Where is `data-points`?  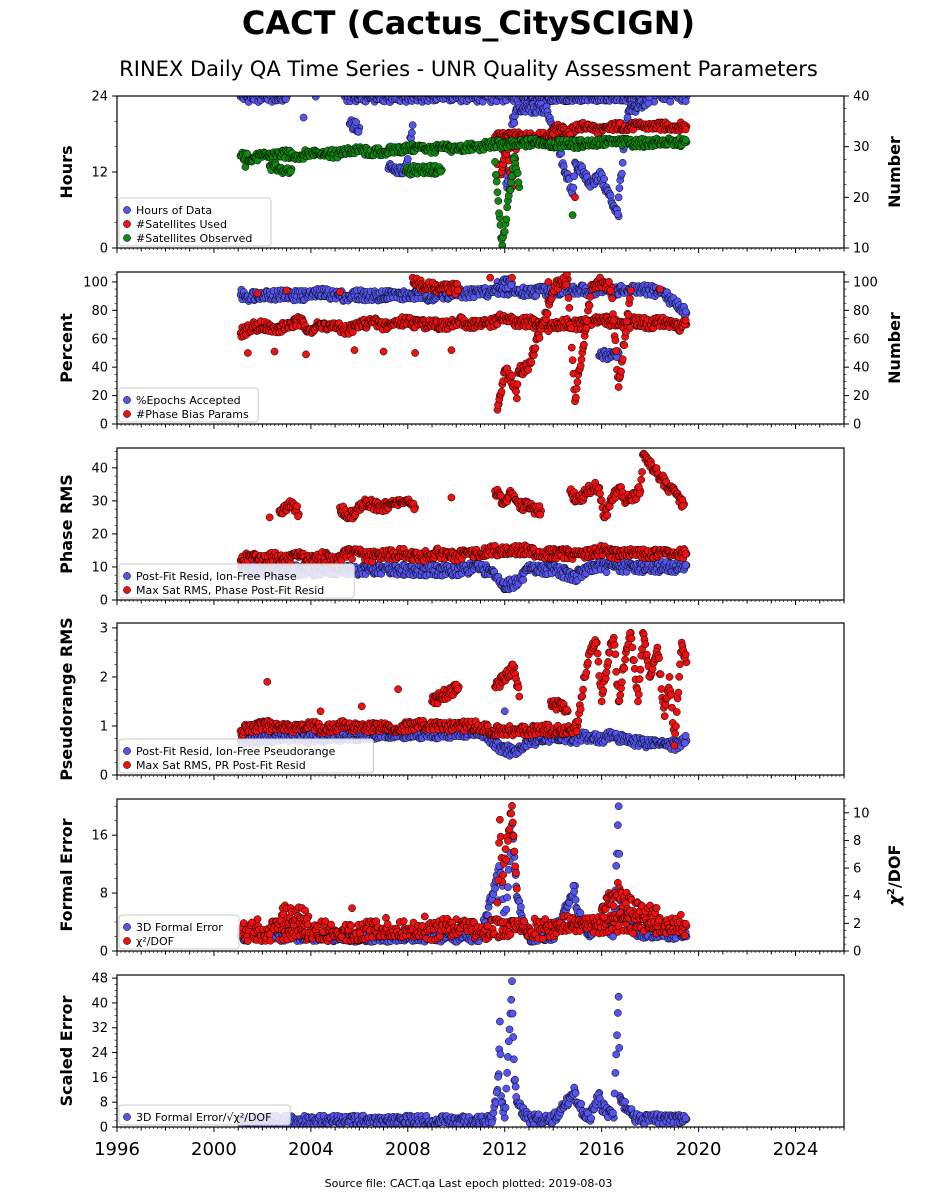 data-points is located at coordinates (463, 168).